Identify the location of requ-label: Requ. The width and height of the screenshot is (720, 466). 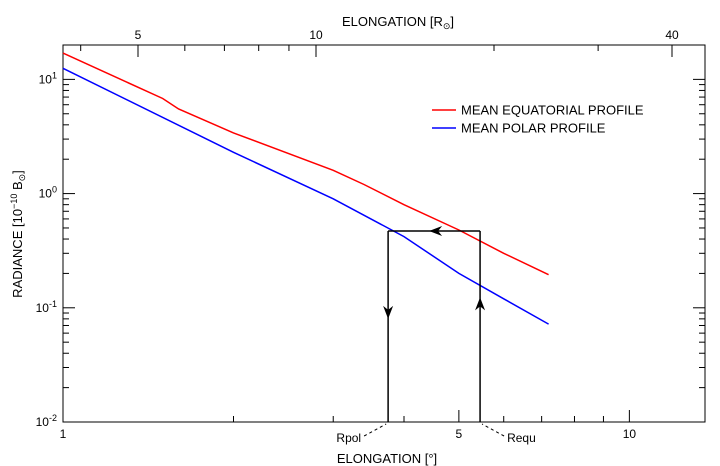
(521, 438).